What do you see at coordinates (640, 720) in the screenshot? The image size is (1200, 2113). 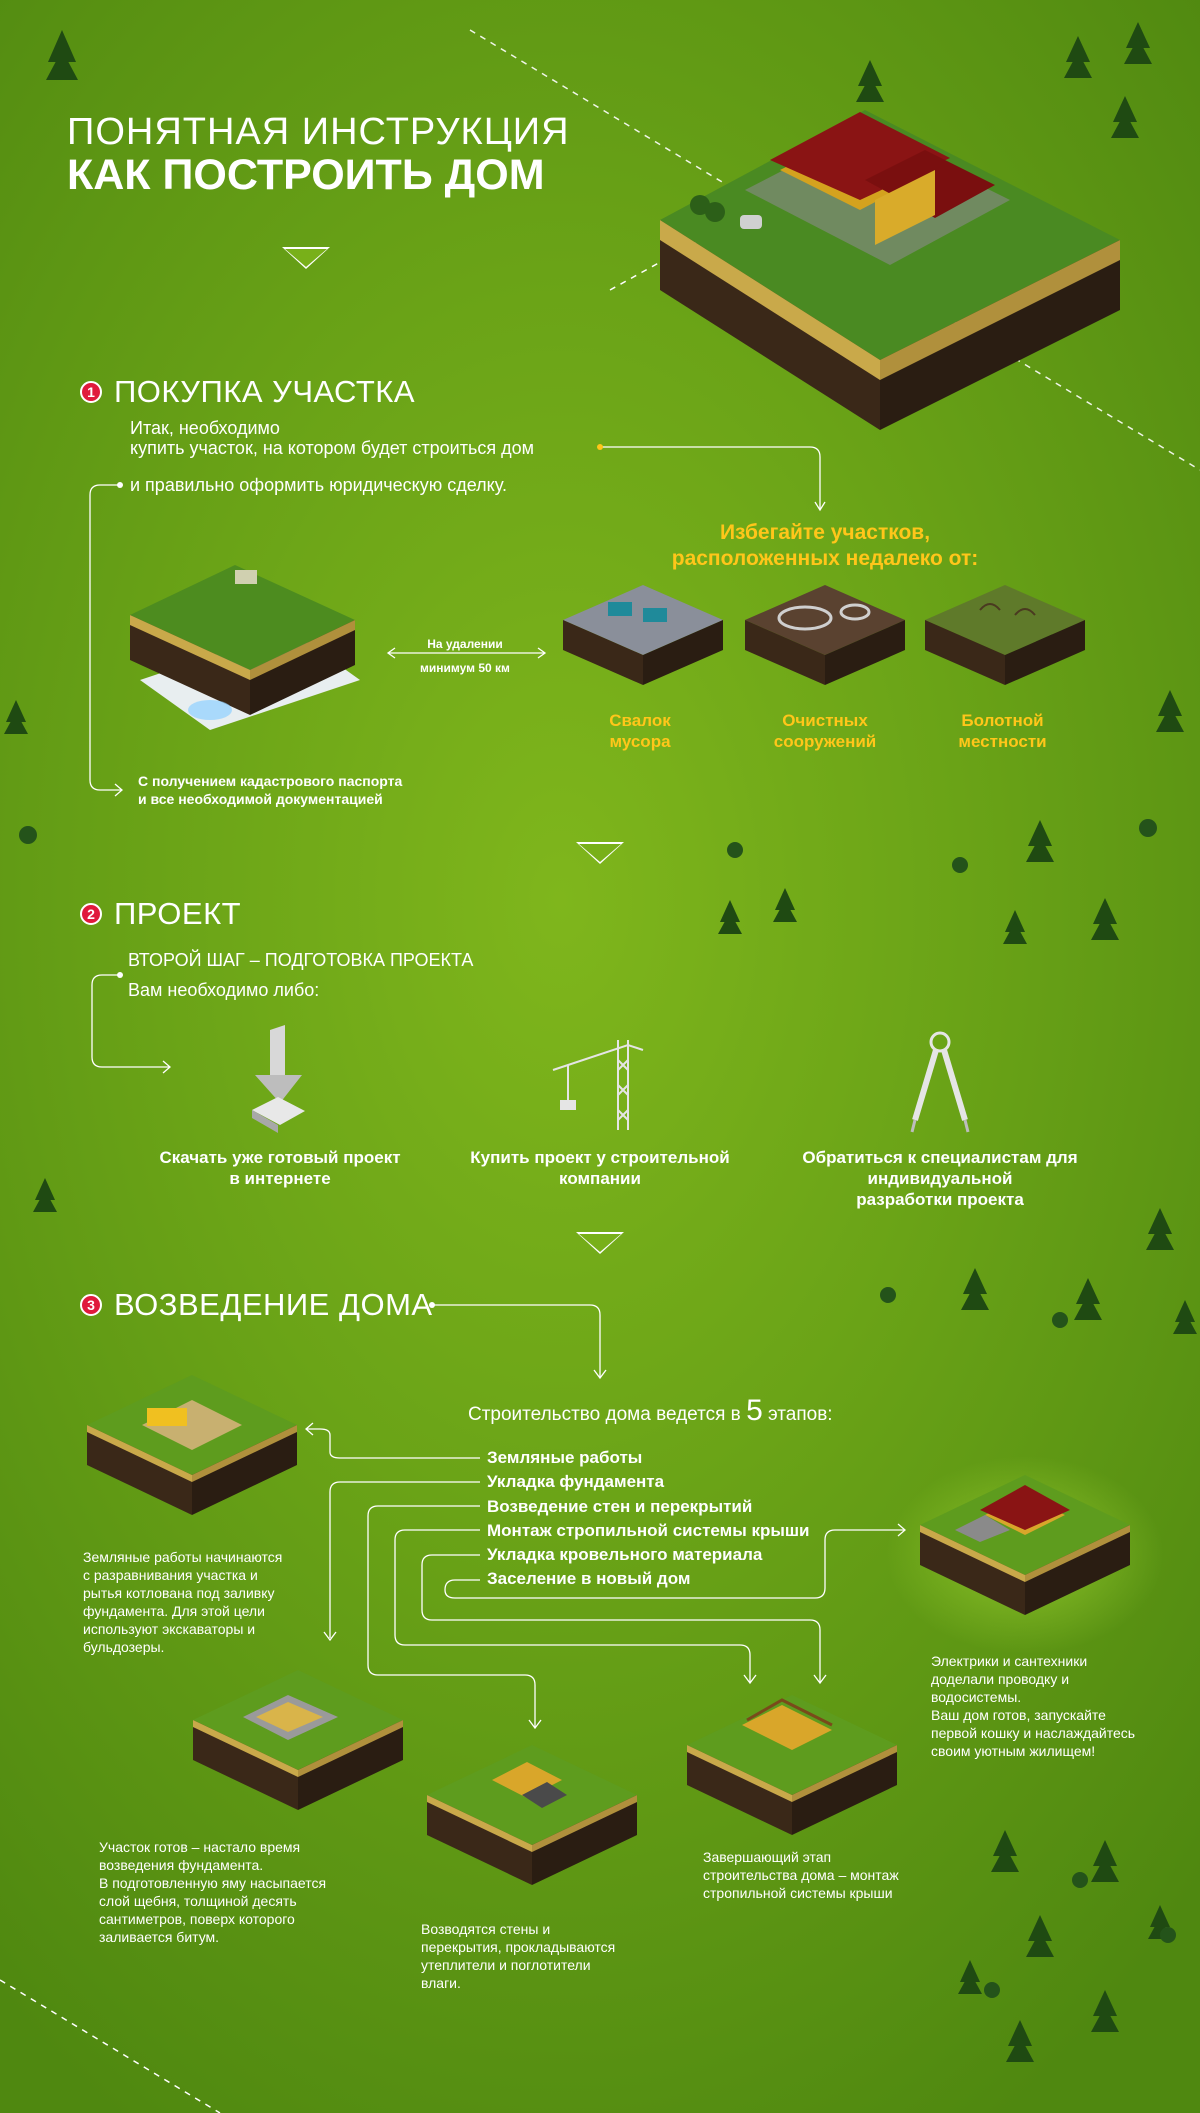 I see `avoid-item-landfill-line1: Свалок` at bounding box center [640, 720].